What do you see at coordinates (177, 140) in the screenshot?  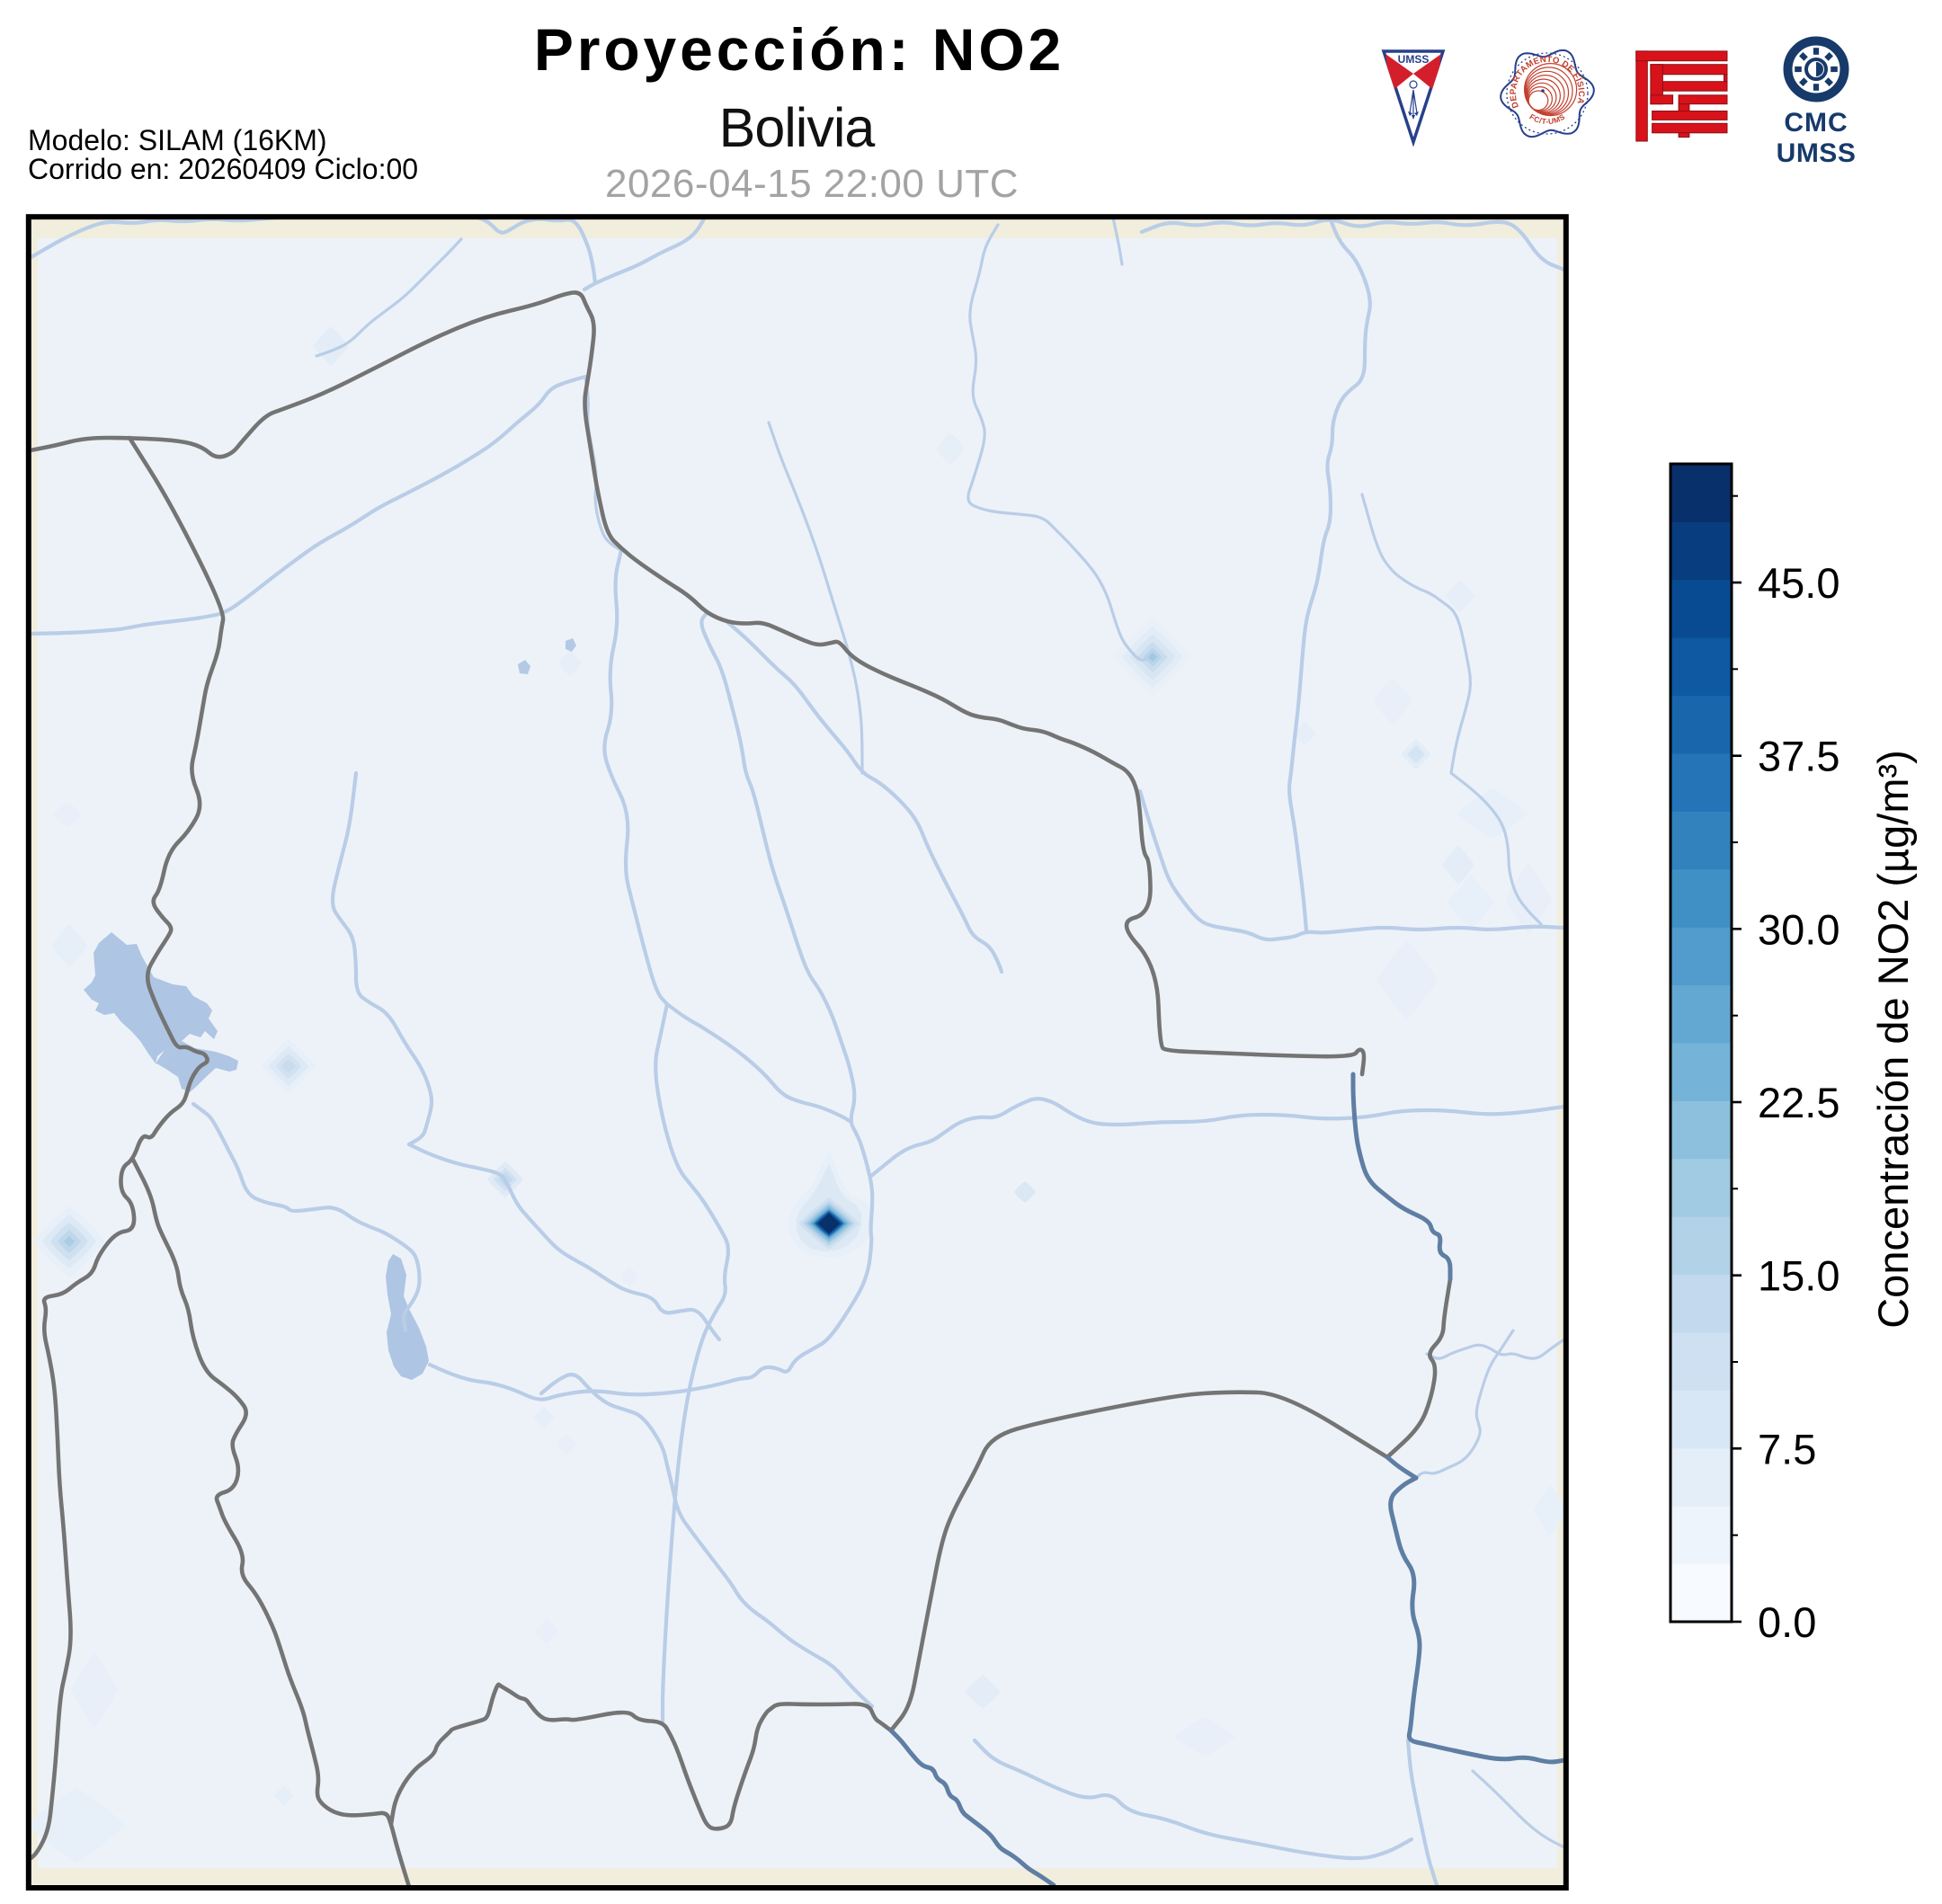 I see `svg-text: Modelo: SILAM (16KM)` at bounding box center [177, 140].